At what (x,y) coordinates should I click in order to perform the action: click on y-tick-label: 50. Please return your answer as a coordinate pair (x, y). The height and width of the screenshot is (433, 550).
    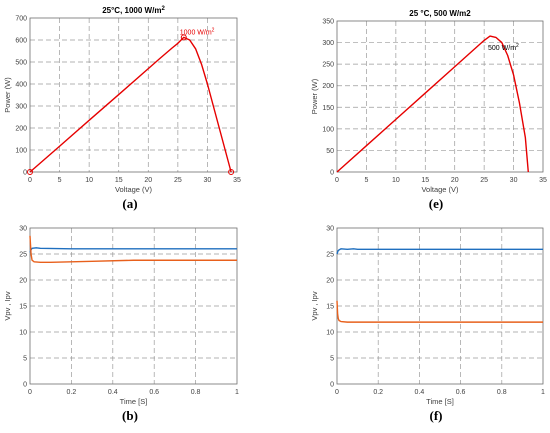
    Looking at the image, I should click on (330, 151).